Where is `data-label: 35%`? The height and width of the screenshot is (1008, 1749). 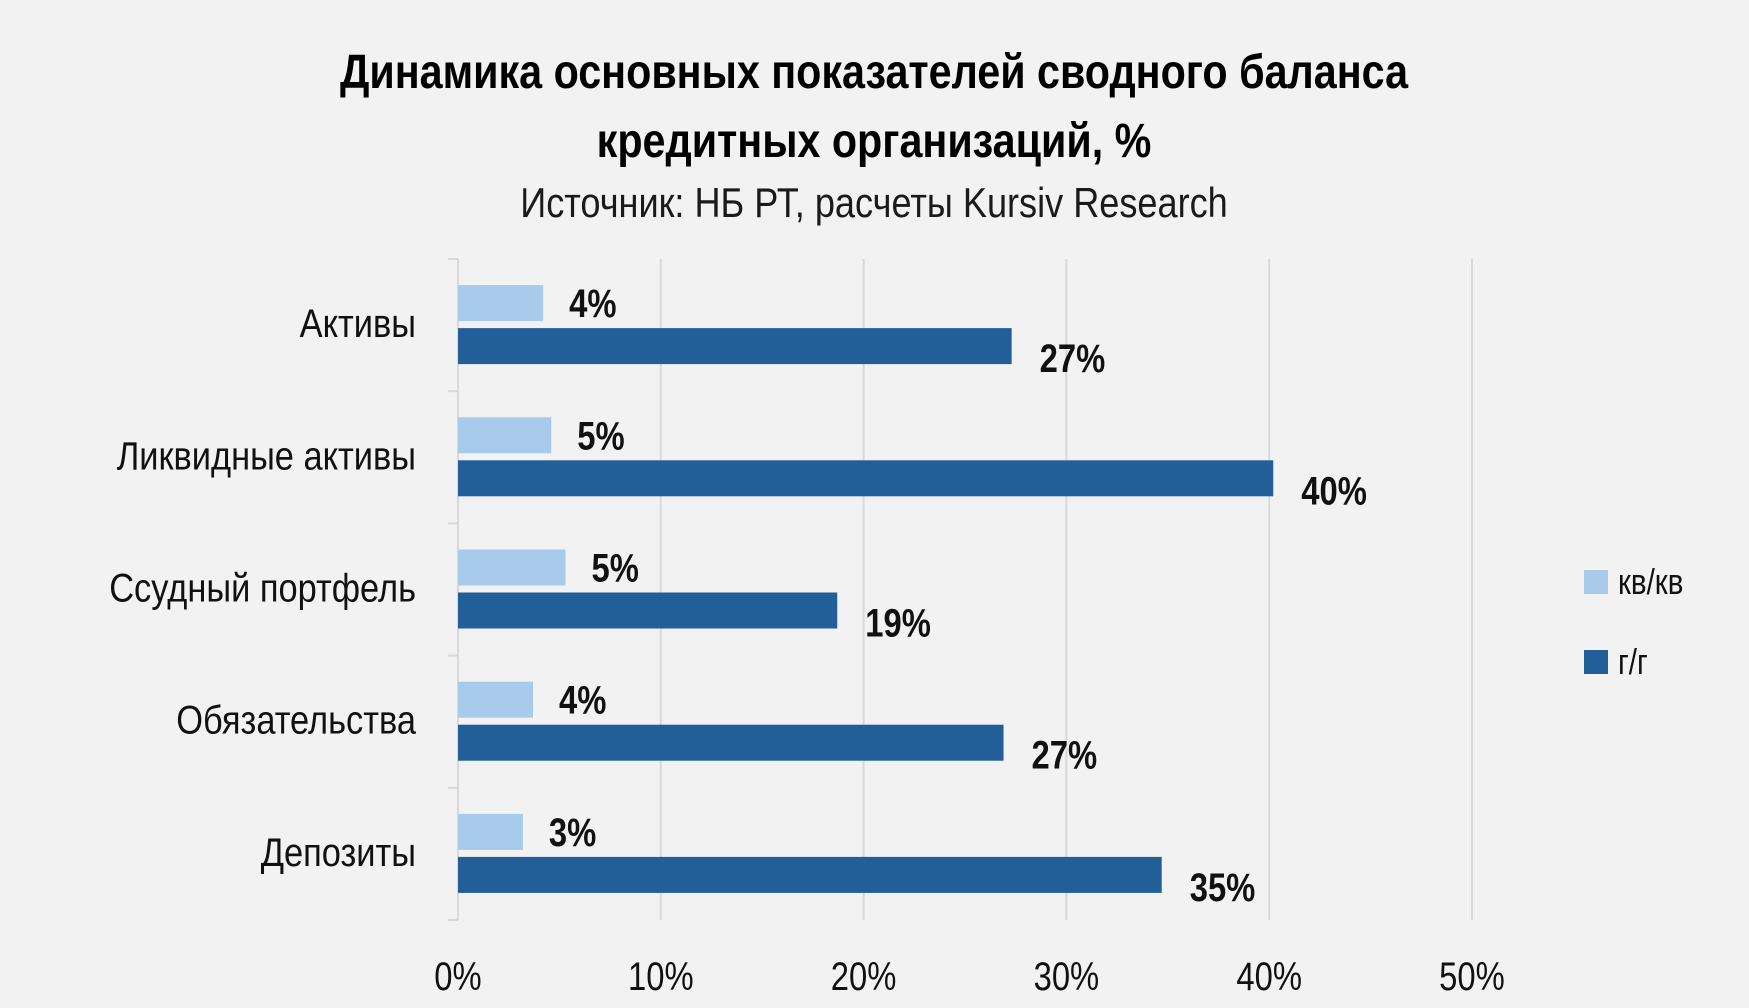 data-label: 35% is located at coordinates (1223, 887).